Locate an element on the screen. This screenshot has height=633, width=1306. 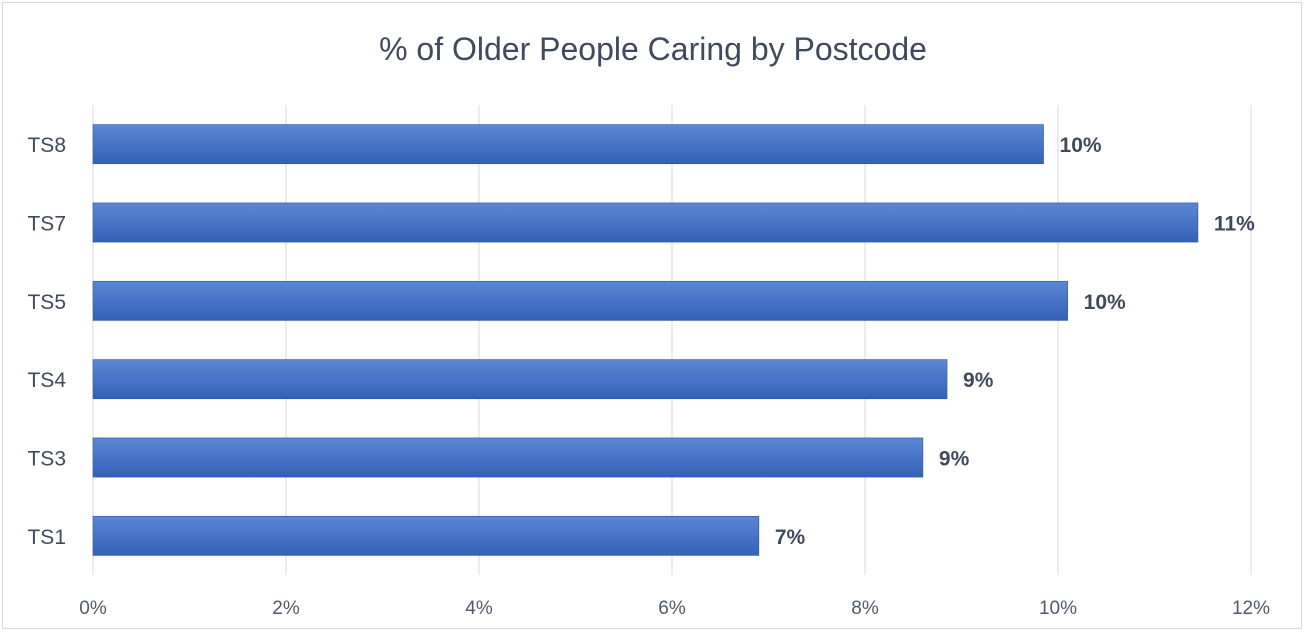
bar-ts7 is located at coordinates (645, 222).